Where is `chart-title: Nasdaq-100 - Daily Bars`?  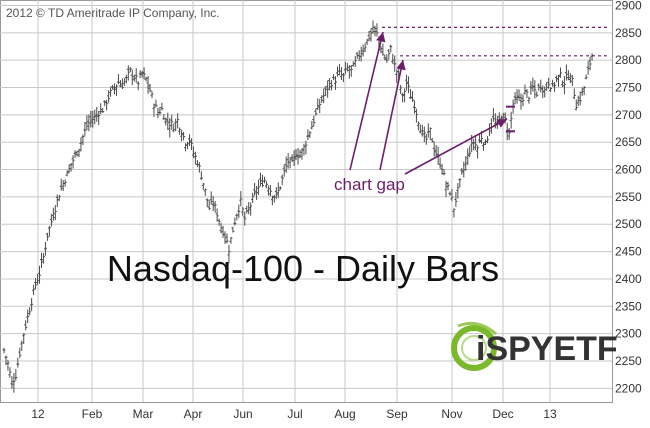 chart-title: Nasdaq-100 - Daily Bars is located at coordinates (303, 268).